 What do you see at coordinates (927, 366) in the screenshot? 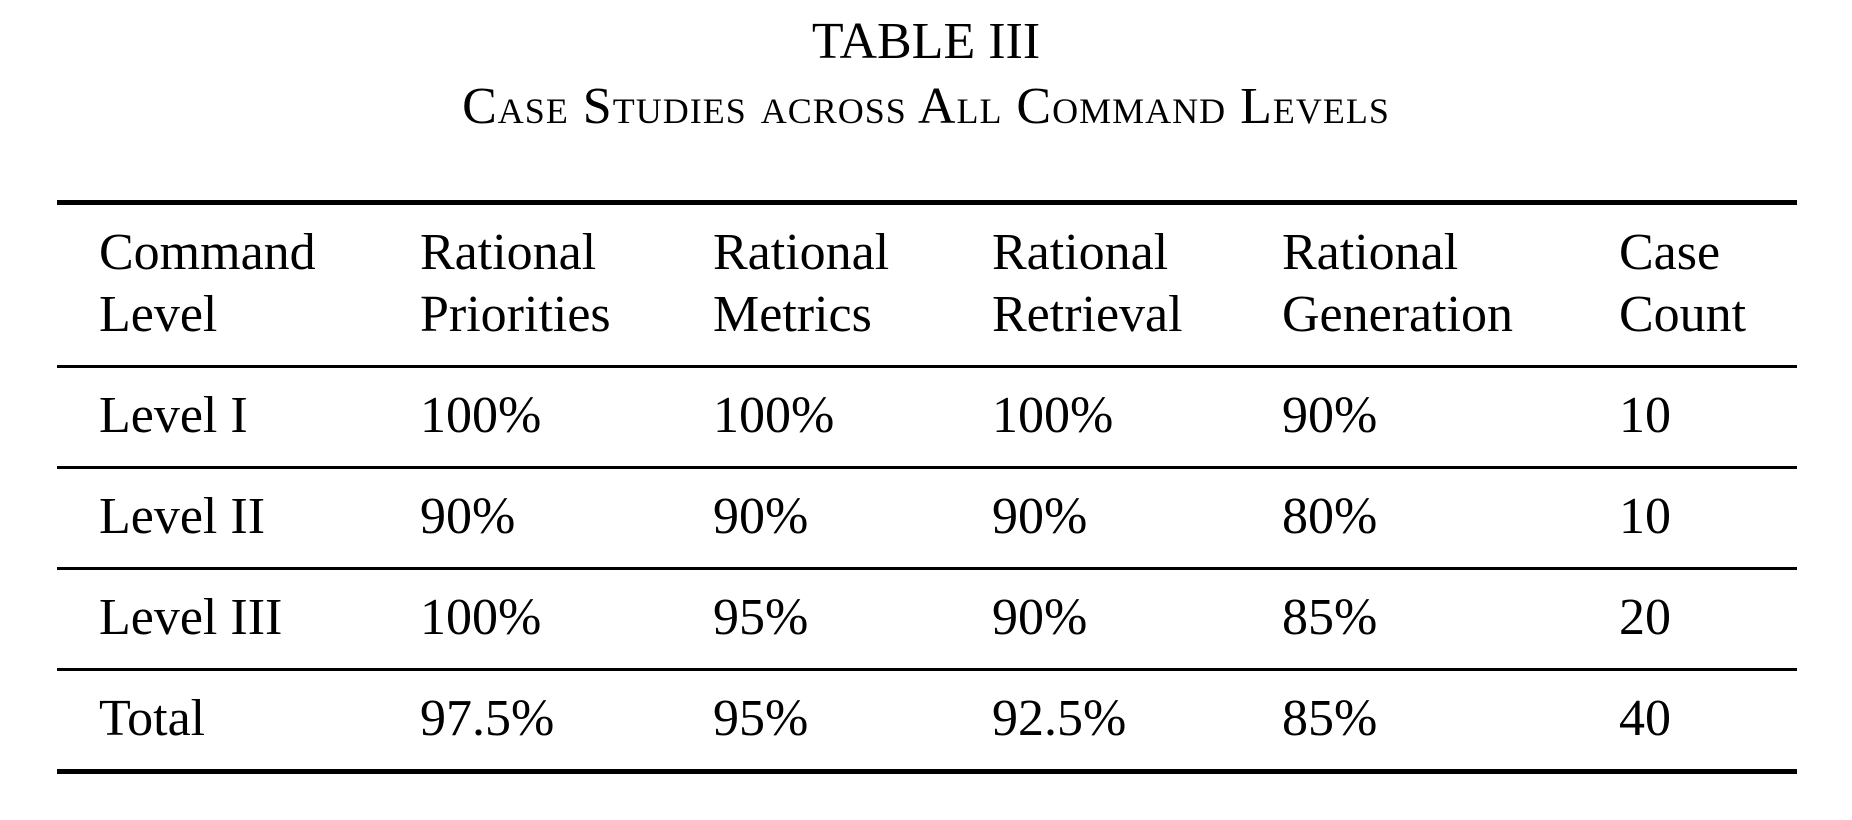
I see `header-rule` at bounding box center [927, 366].